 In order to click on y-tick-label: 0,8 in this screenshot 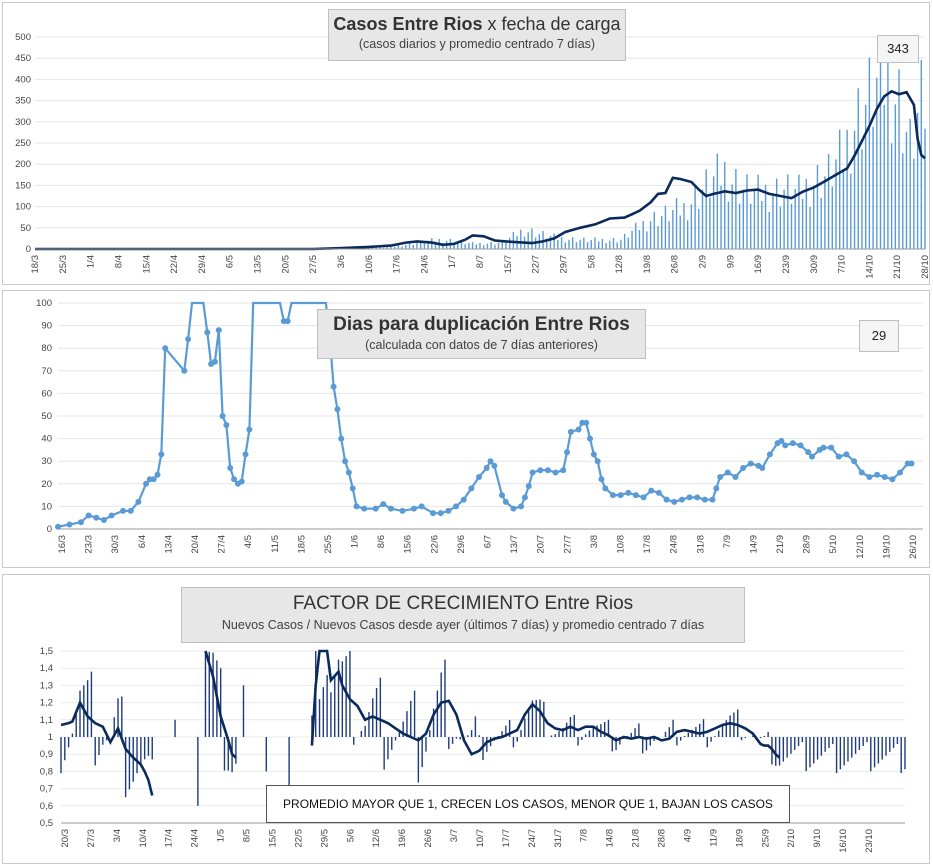, I will do `click(46, 771)`.